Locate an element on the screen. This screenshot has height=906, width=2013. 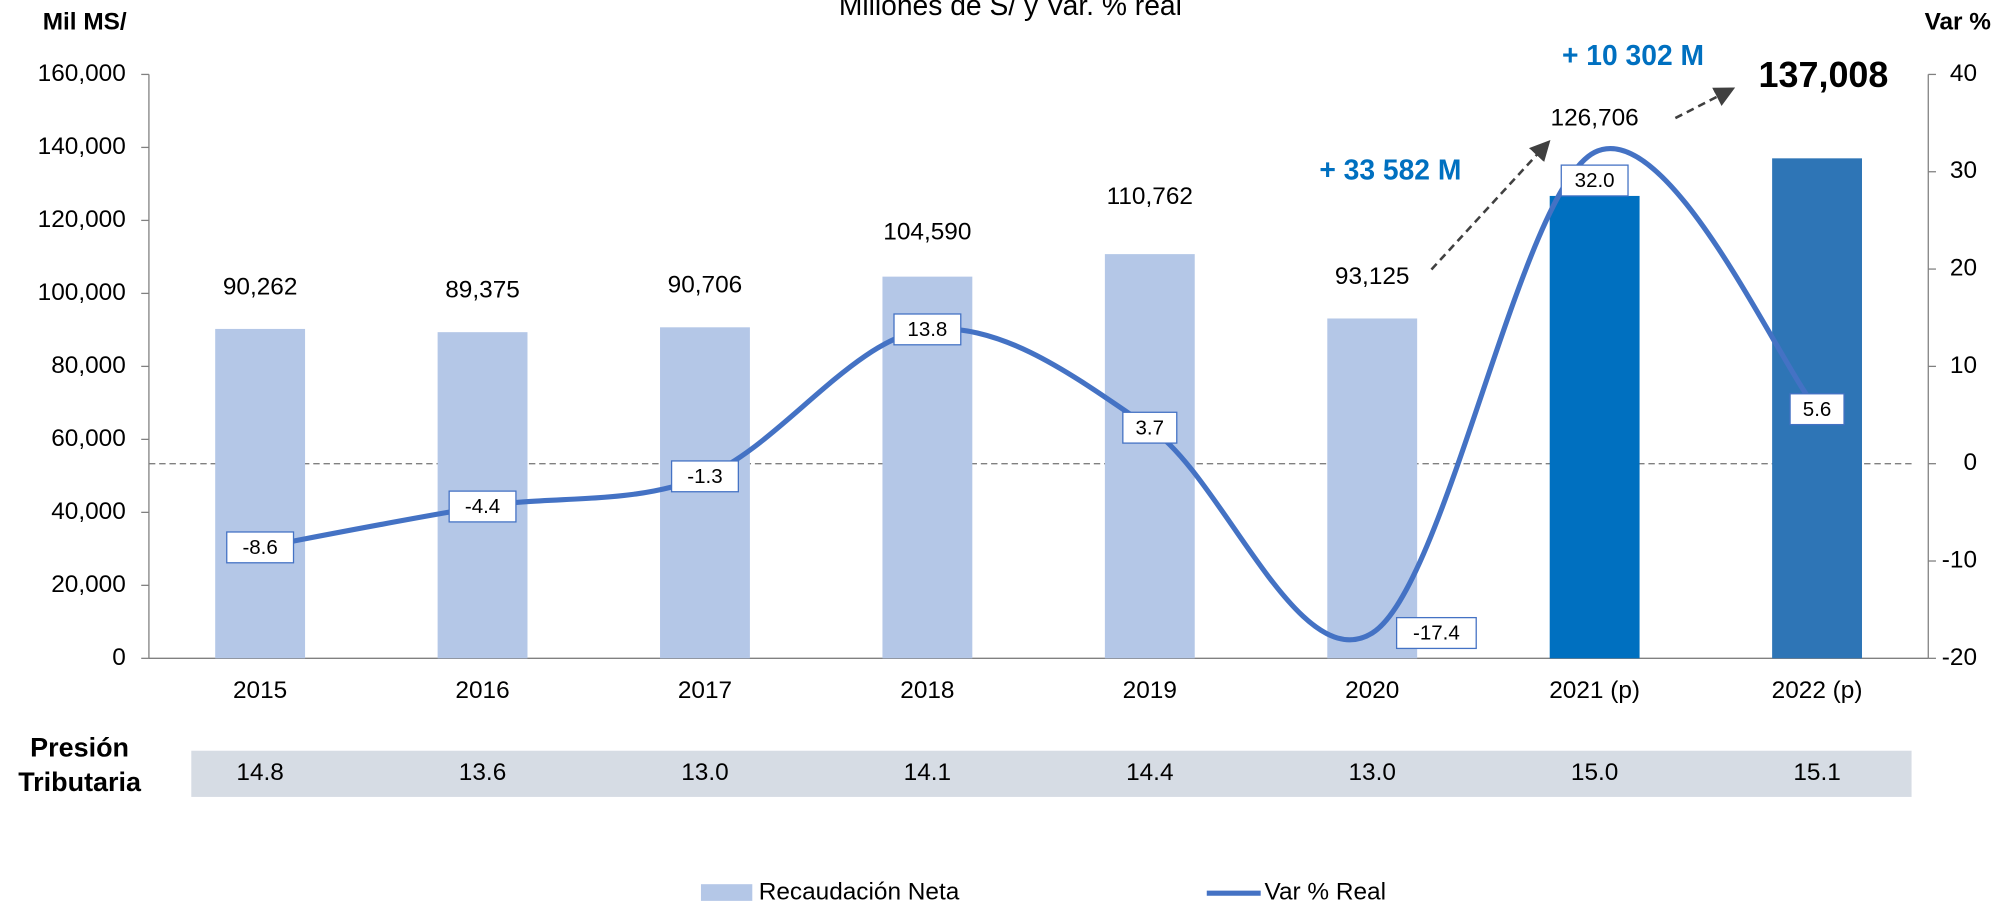
pressure-value: 14.8 is located at coordinates (259, 772).